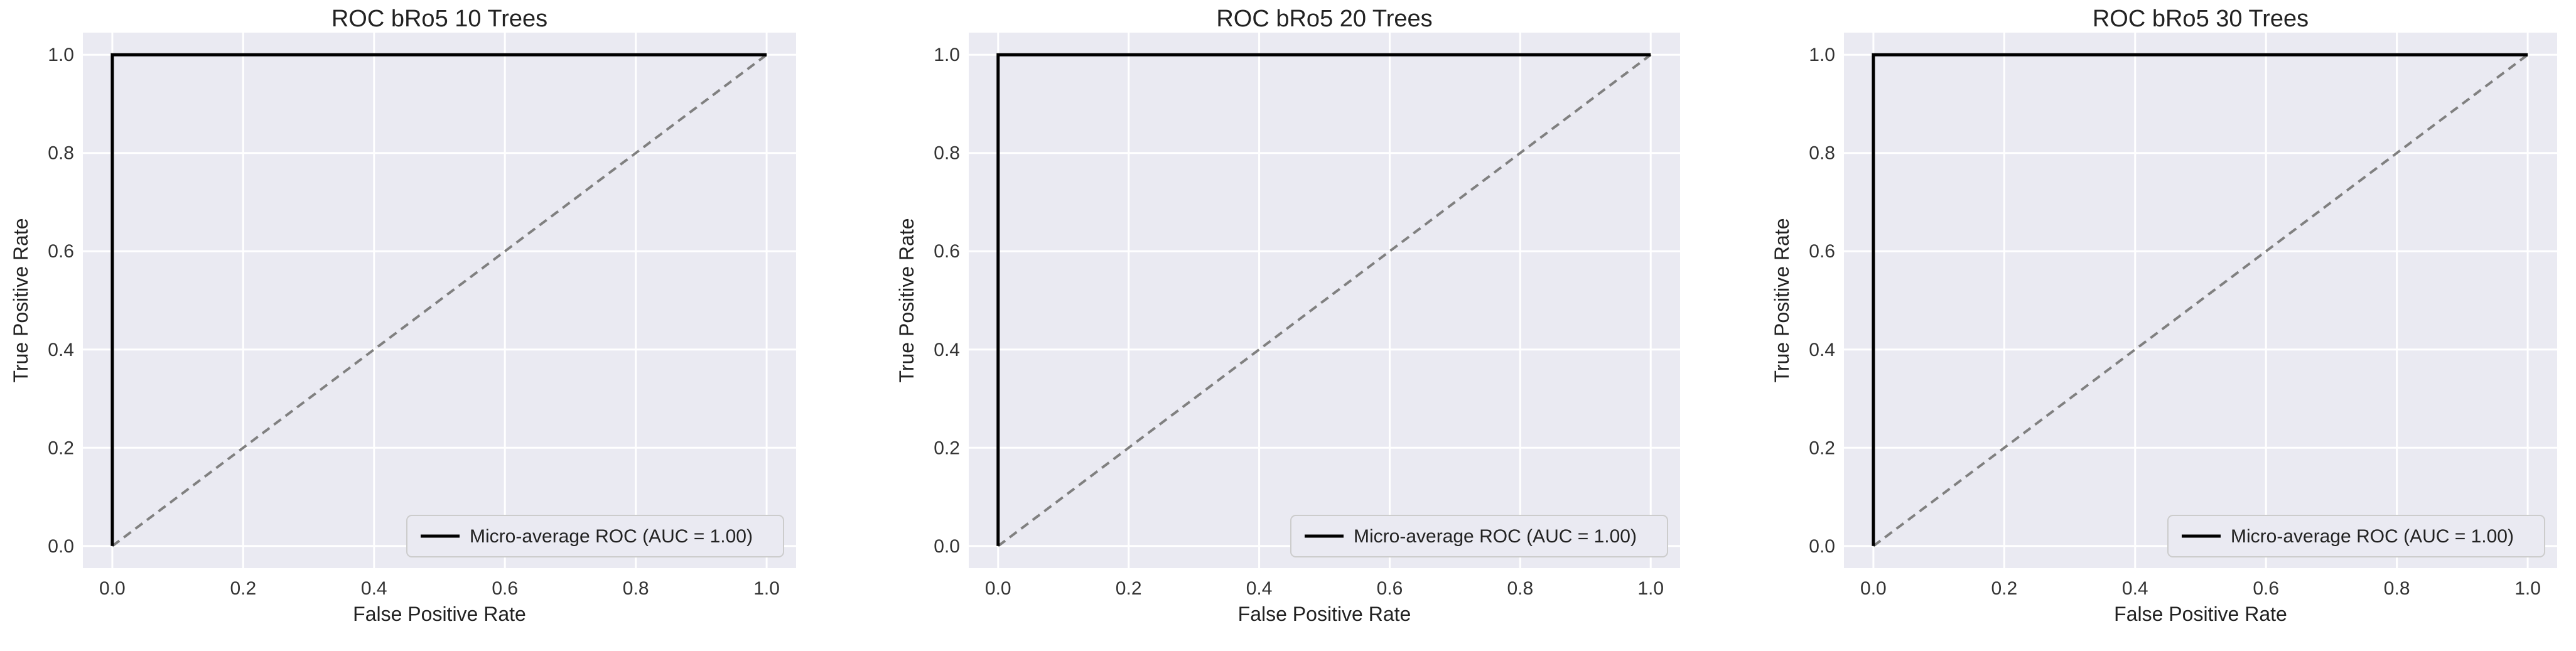 This screenshot has width=2576, height=651. Describe the element at coordinates (1324, 19) in the screenshot. I see `chart-title: ROC bRo5 20 Trees` at that location.